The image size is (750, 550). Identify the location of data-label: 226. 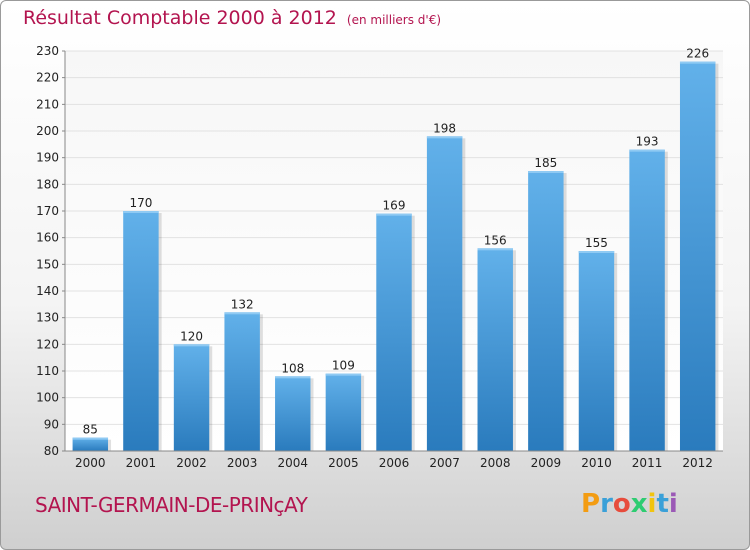
(697, 54).